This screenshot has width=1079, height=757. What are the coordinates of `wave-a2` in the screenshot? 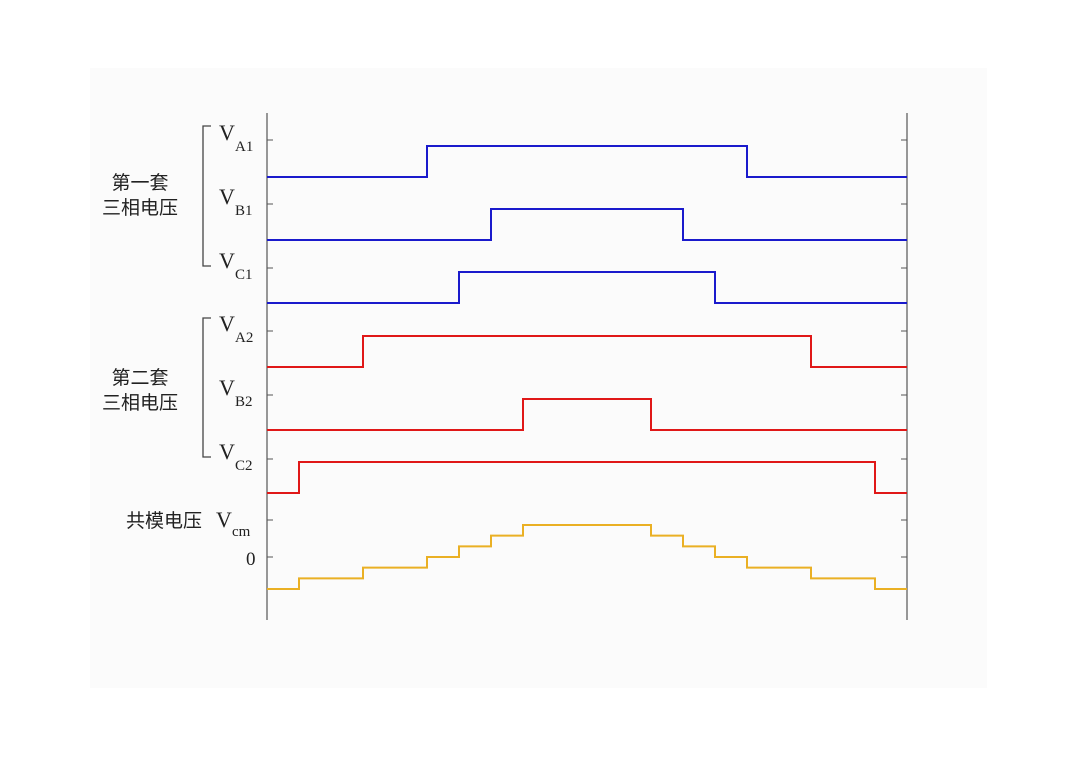 It's located at (587, 351).